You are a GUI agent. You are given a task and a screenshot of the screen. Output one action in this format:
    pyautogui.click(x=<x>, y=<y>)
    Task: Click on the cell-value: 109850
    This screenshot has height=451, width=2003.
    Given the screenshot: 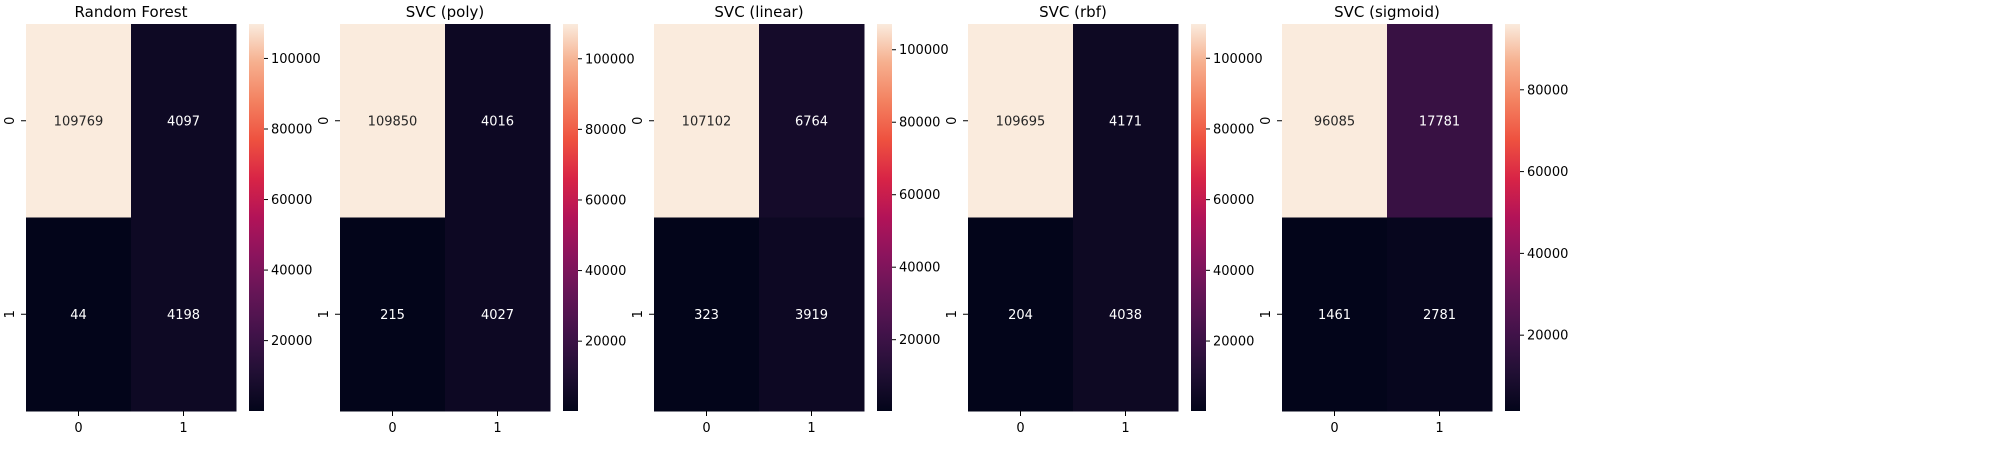 What is the action you would take?
    pyautogui.click(x=393, y=121)
    